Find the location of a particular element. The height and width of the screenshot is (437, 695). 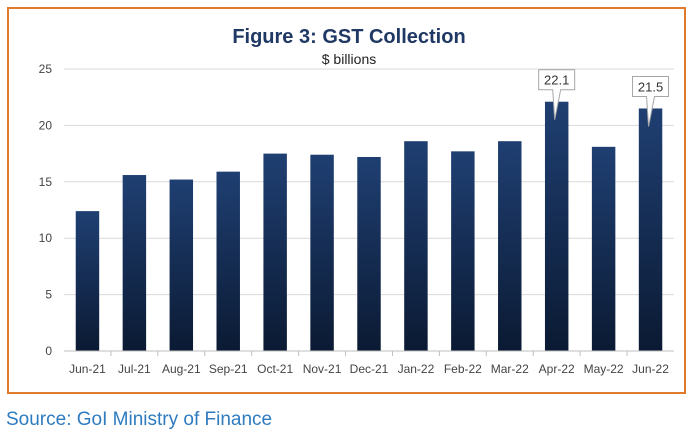

y-tick-label: 5 is located at coordinates (48, 295).